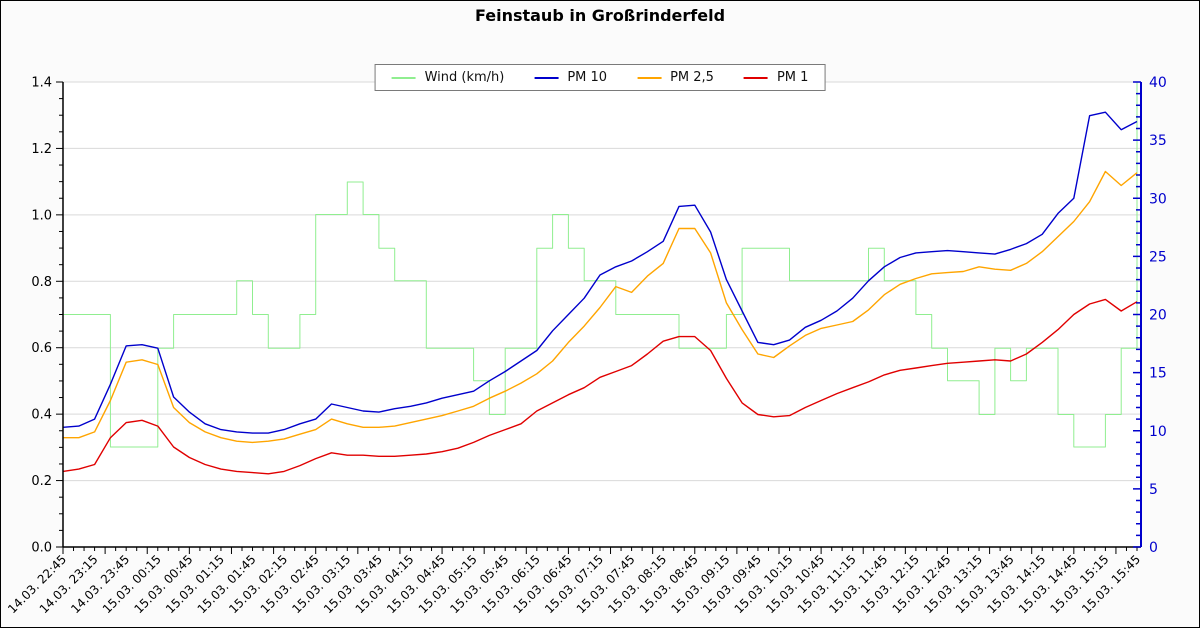  Describe the element at coordinates (41, 348) in the screenshot. I see `left-axis-tick-label: 0.6` at that location.